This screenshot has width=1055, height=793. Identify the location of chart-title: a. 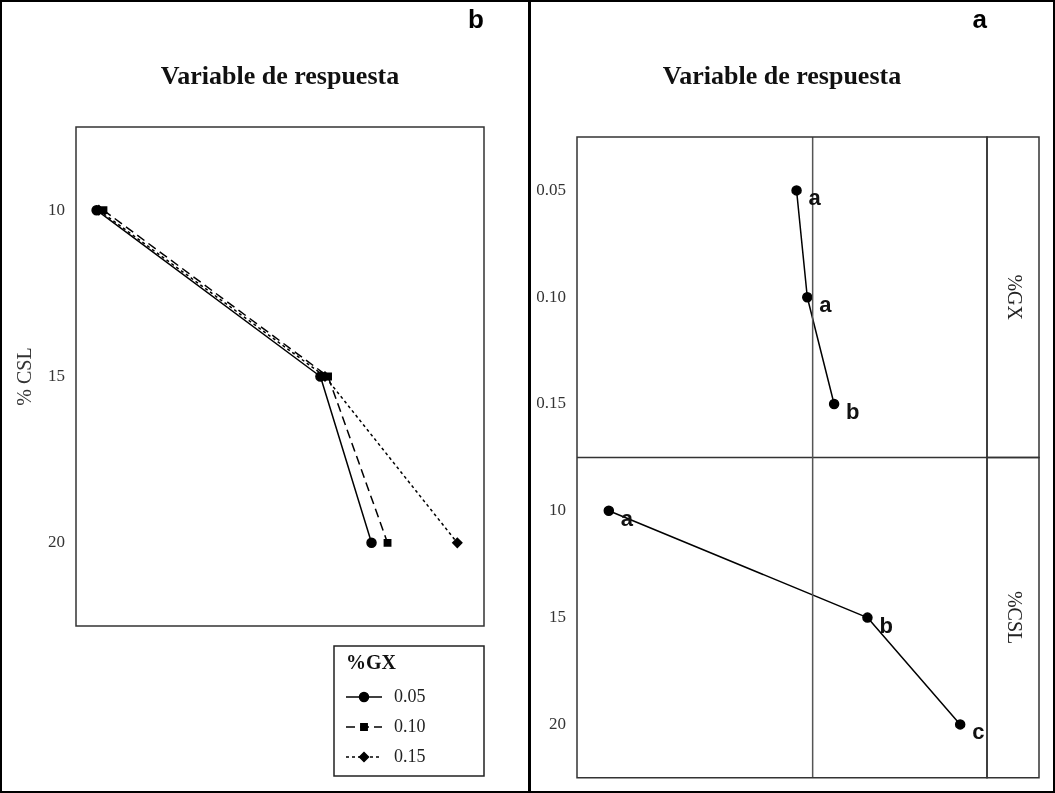
(980, 19).